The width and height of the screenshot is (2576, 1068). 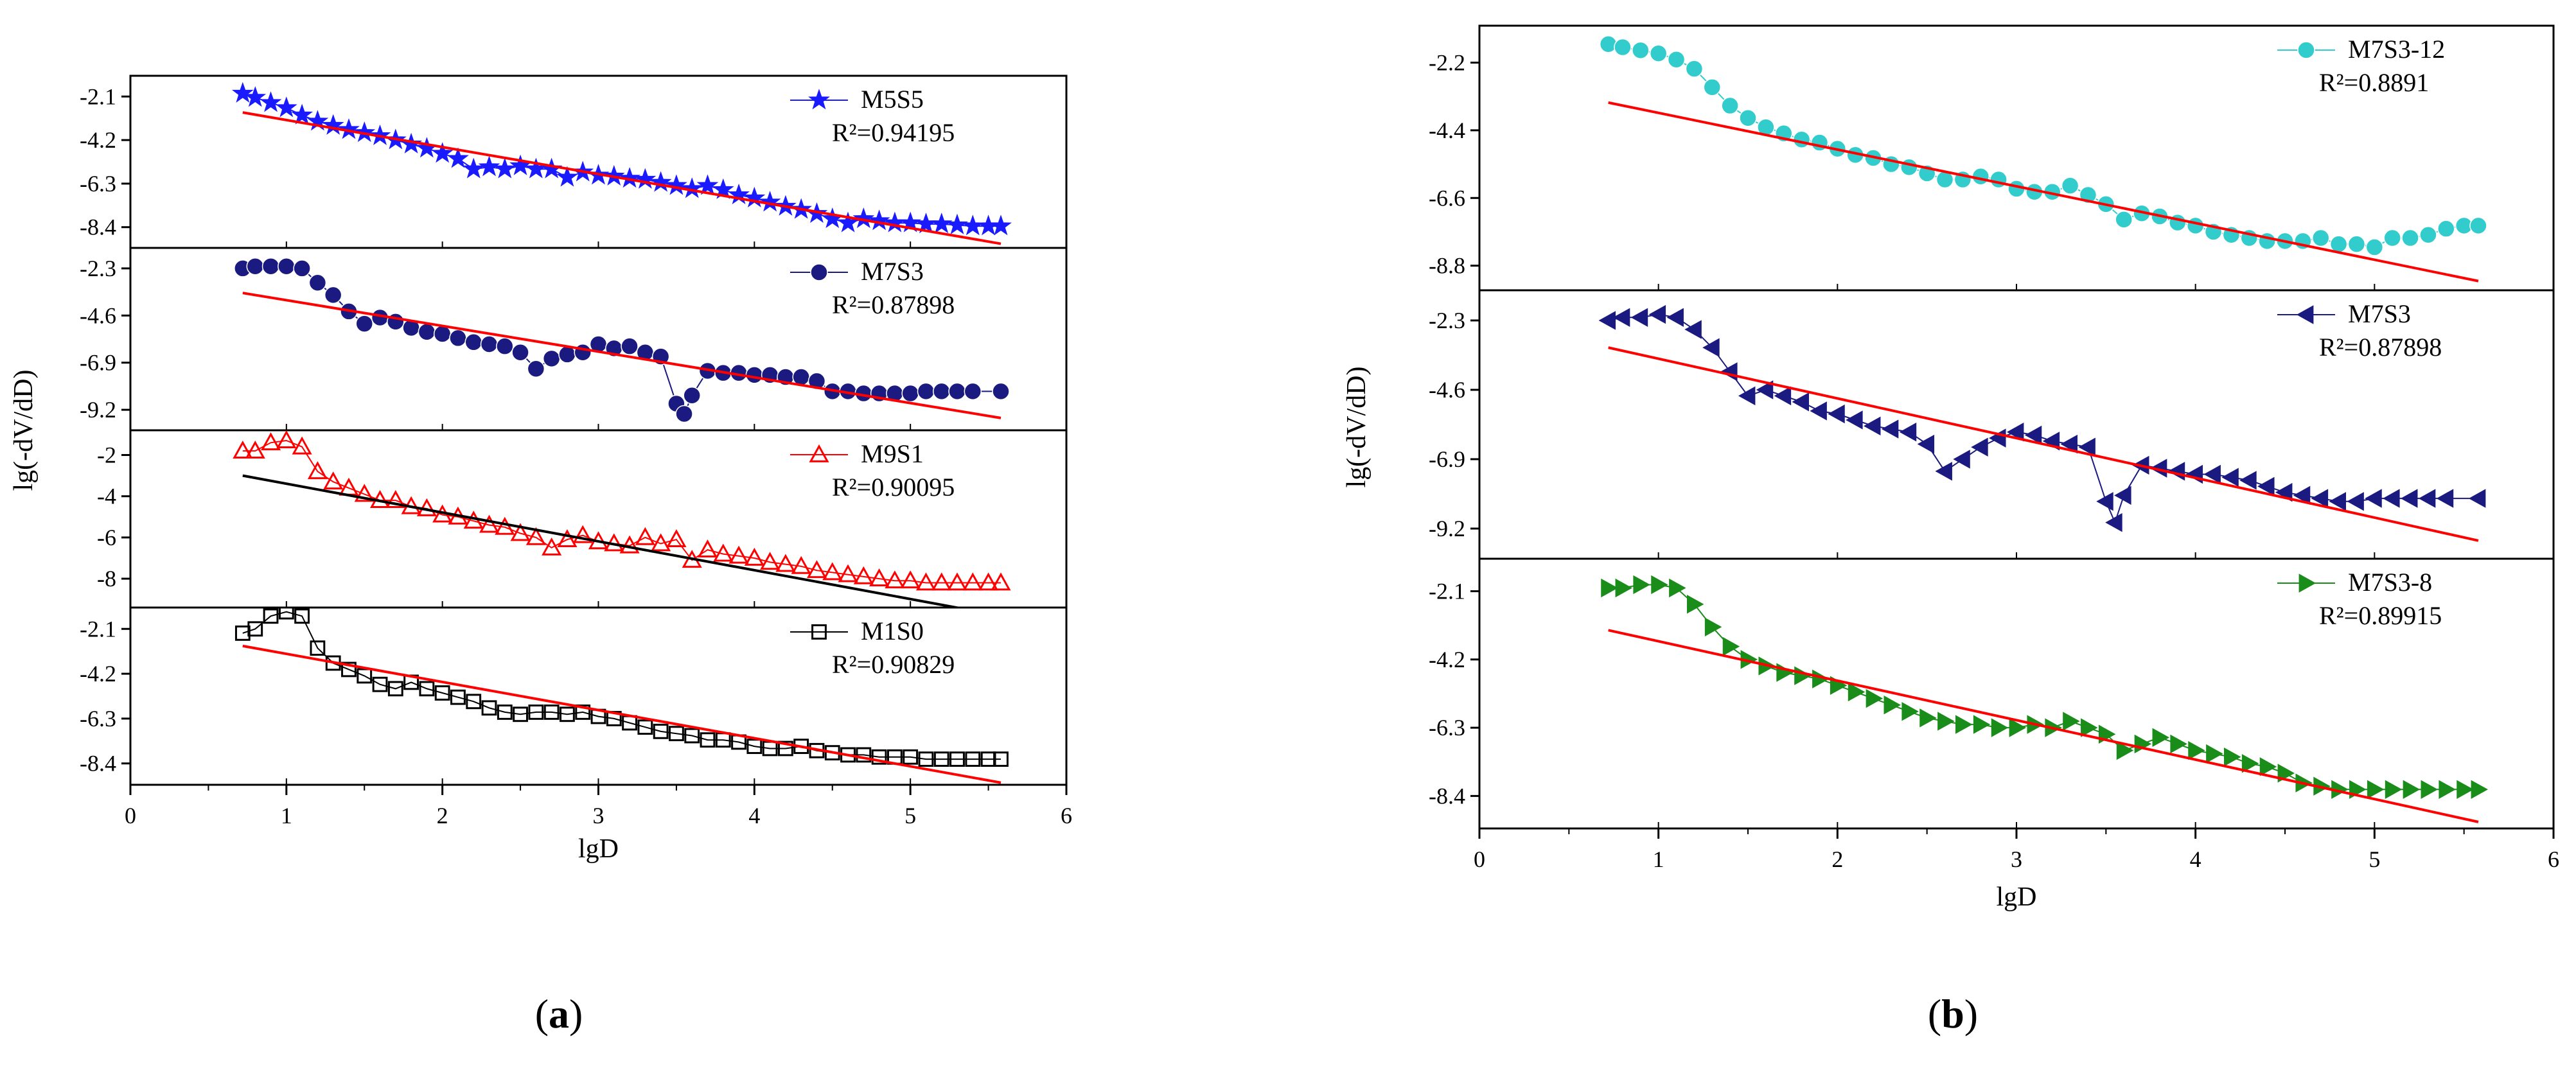 What do you see at coordinates (598, 815) in the screenshot?
I see `x-tick-label: 3` at bounding box center [598, 815].